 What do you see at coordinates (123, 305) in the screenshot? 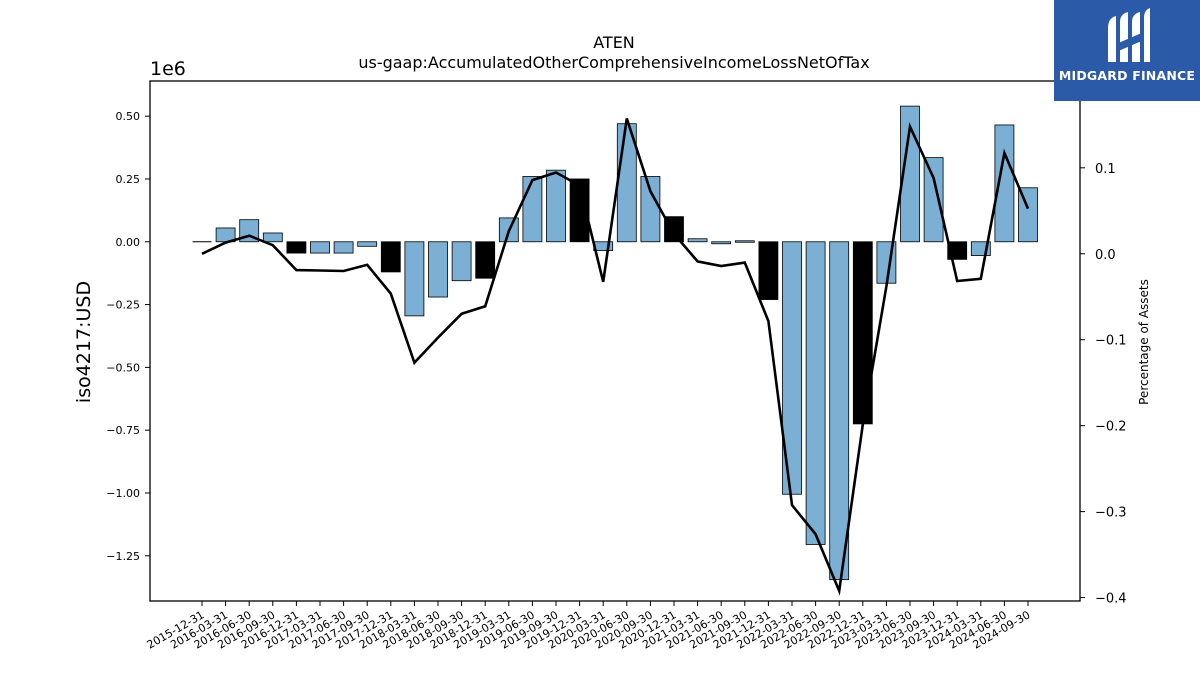
I see `y-tick-label: −0.25` at bounding box center [123, 305].